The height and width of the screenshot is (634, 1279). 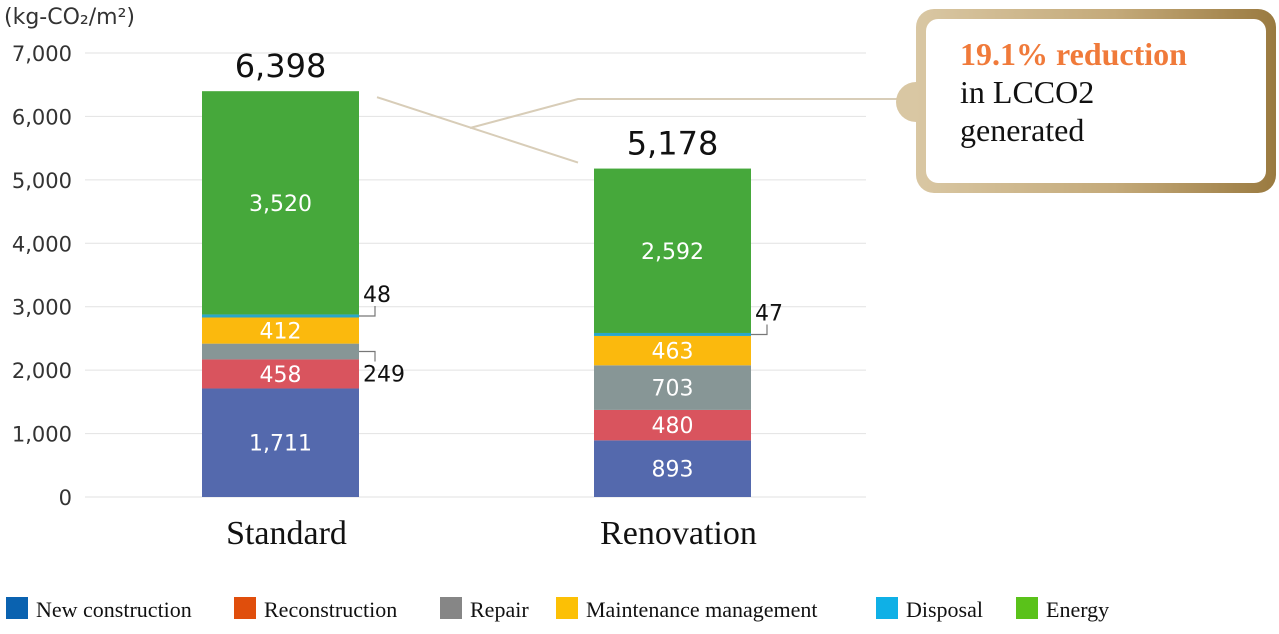 I want to click on legend-item-reconstruction: Reconstruction, so click(x=315, y=609).